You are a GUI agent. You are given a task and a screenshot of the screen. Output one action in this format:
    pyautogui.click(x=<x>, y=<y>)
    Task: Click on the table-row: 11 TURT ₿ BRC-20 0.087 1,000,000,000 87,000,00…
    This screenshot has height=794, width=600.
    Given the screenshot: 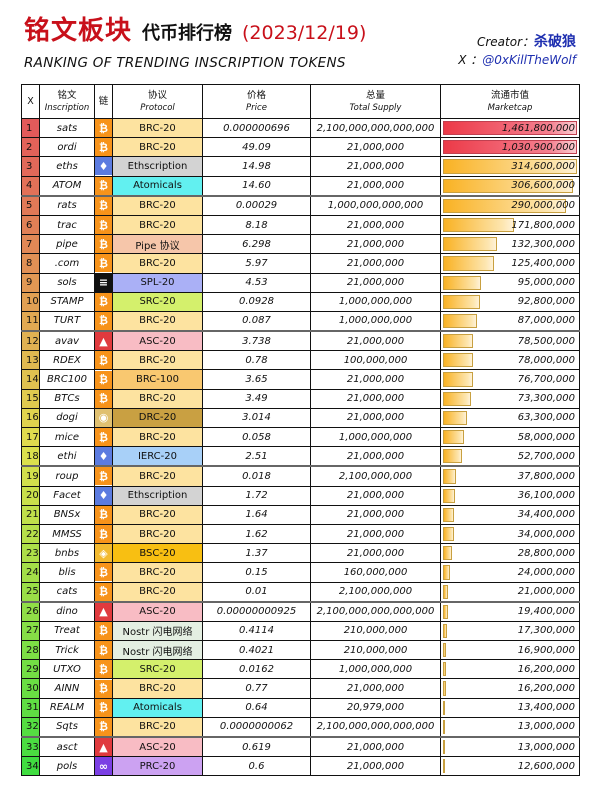 What is the action you would take?
    pyautogui.click(x=300, y=321)
    